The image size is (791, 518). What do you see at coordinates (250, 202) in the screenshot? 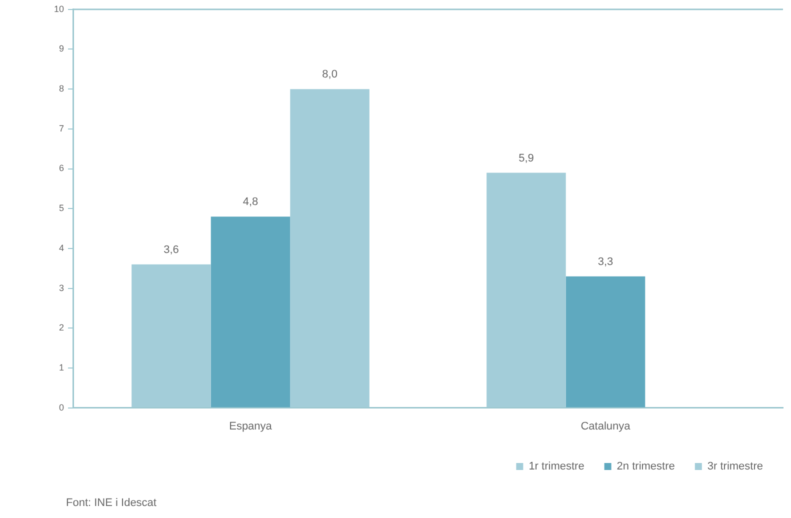
I see `data-label: 4,8` at bounding box center [250, 202].